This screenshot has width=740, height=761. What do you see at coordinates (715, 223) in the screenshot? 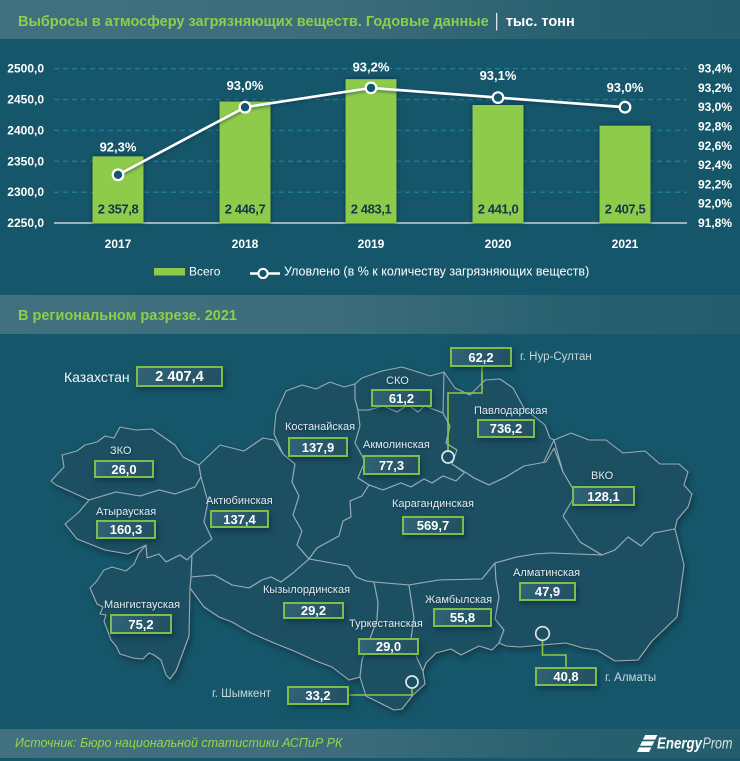
I see `svg-text: 91,8%` at bounding box center [715, 223].